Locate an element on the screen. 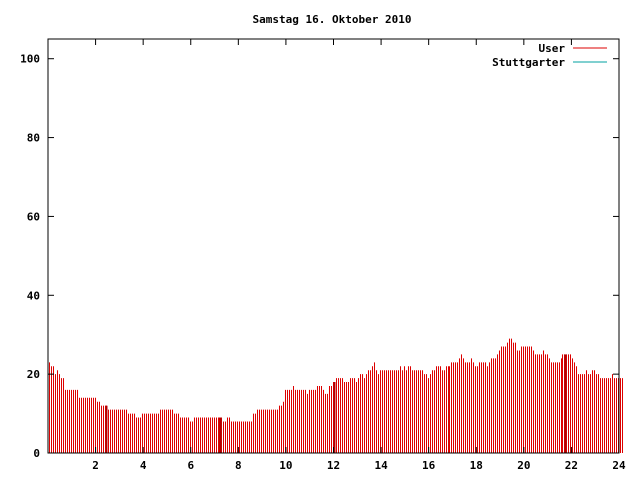  legend-label-stuttgarter: Stuttgarter is located at coordinates (528, 62).